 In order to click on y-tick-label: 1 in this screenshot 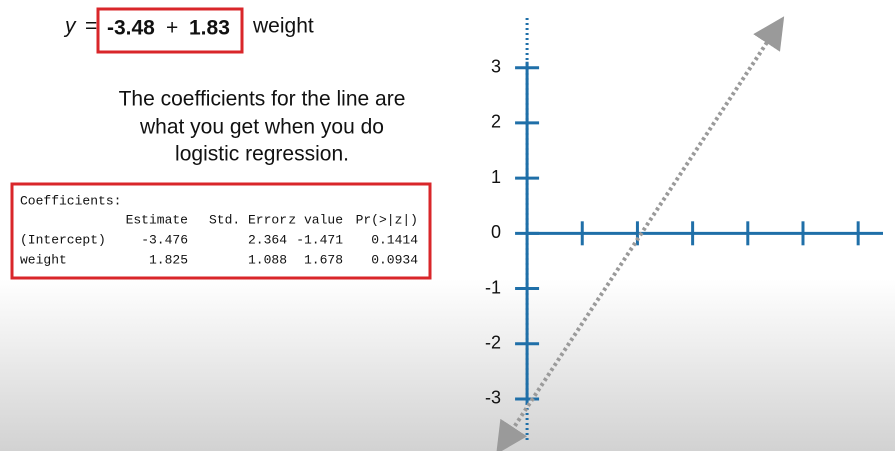, I will do `click(496, 177)`.